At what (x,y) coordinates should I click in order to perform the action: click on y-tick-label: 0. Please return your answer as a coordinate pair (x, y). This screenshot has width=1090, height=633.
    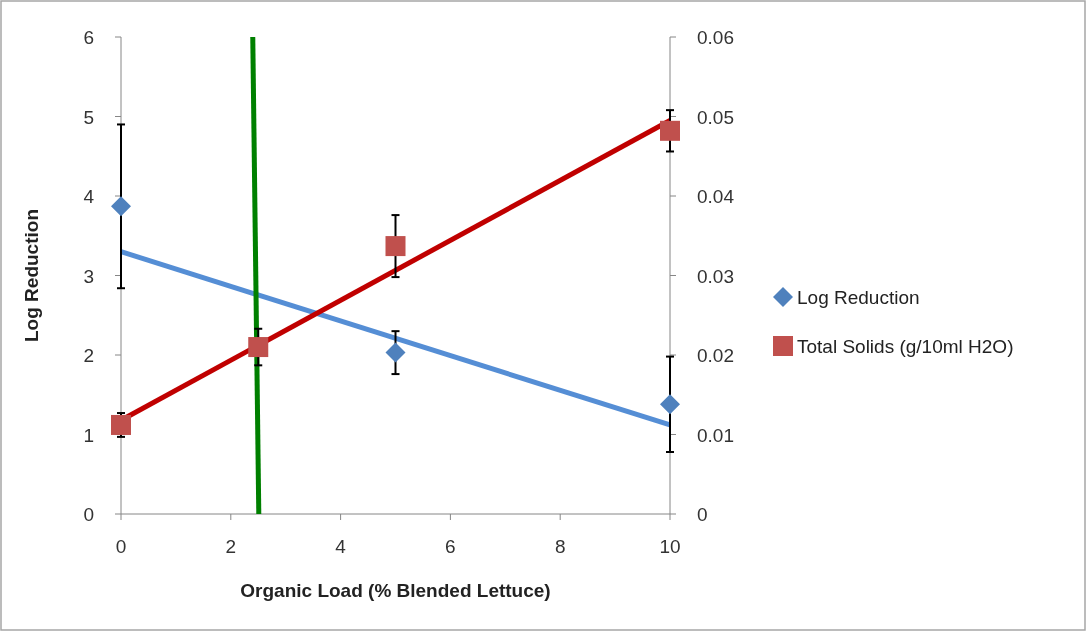
    Looking at the image, I should click on (88, 514).